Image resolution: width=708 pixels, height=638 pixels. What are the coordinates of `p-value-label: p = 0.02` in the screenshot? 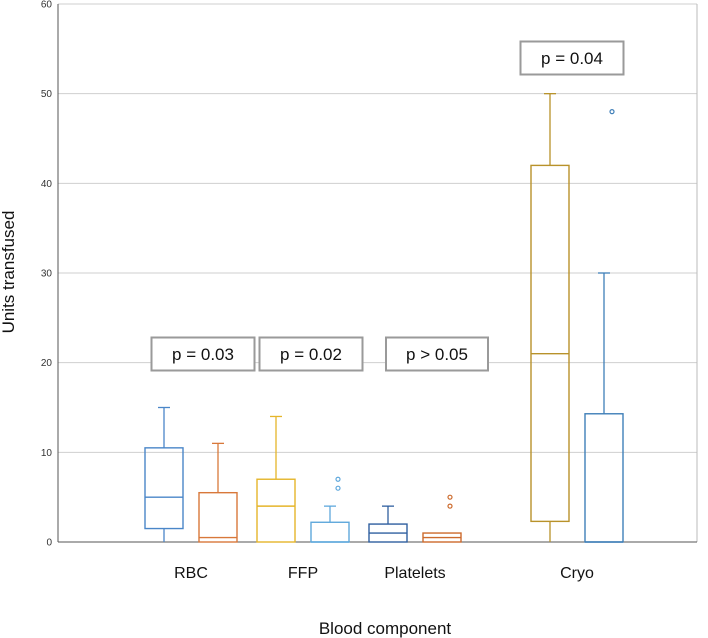 It's located at (311, 354).